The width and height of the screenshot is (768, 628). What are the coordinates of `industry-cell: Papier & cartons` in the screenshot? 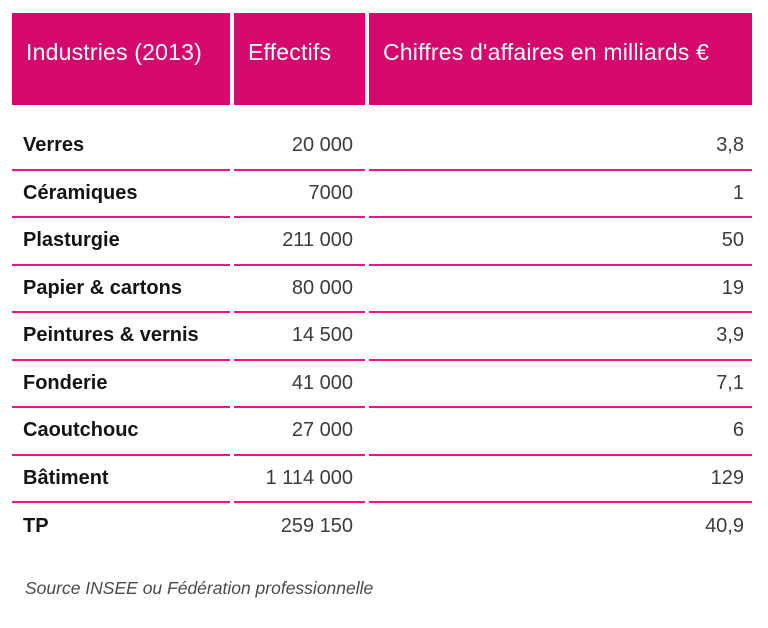 It's located at (121, 289).